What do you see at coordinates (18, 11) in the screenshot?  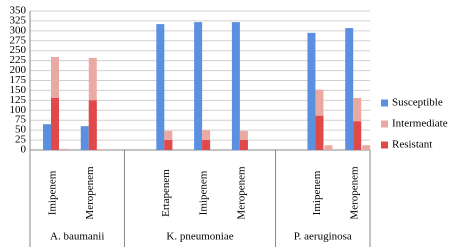 I see `y-tick-label: 350` at bounding box center [18, 11].